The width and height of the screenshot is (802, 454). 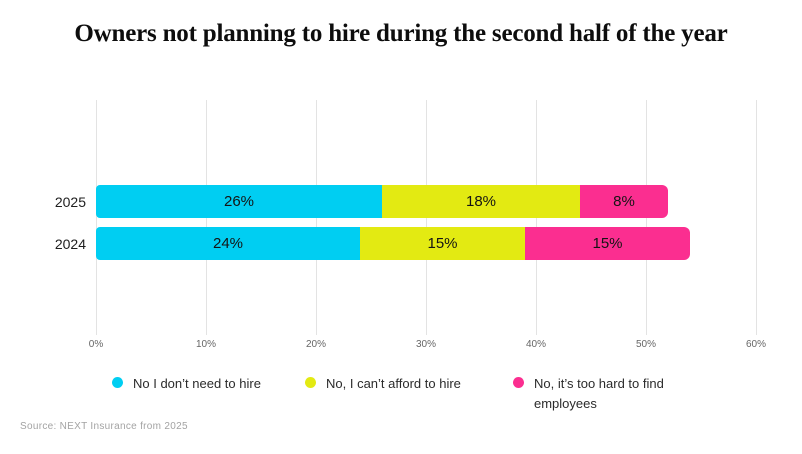 What do you see at coordinates (70, 243) in the screenshot?
I see `category-label-2024: 2024` at bounding box center [70, 243].